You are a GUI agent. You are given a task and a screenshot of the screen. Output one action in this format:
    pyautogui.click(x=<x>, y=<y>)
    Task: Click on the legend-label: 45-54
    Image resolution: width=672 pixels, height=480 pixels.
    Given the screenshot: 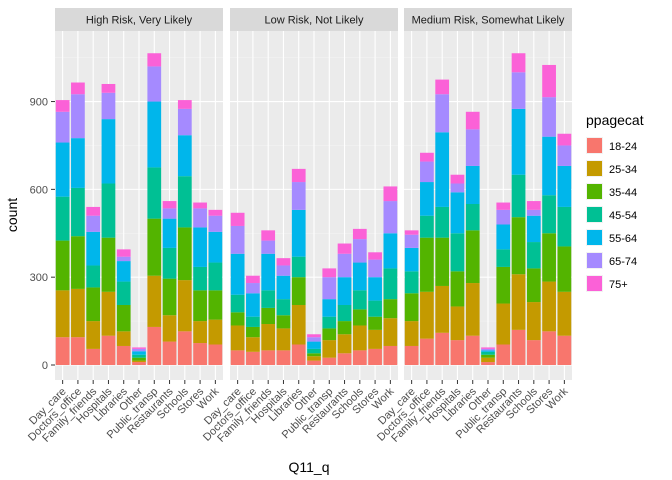 What is the action you would take?
    pyautogui.click(x=623, y=216)
    